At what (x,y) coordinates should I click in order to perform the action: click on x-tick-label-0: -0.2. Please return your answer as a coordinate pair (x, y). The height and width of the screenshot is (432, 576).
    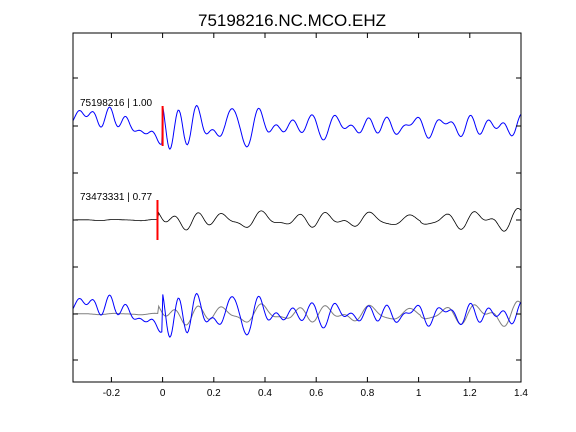
    Looking at the image, I should click on (112, 393).